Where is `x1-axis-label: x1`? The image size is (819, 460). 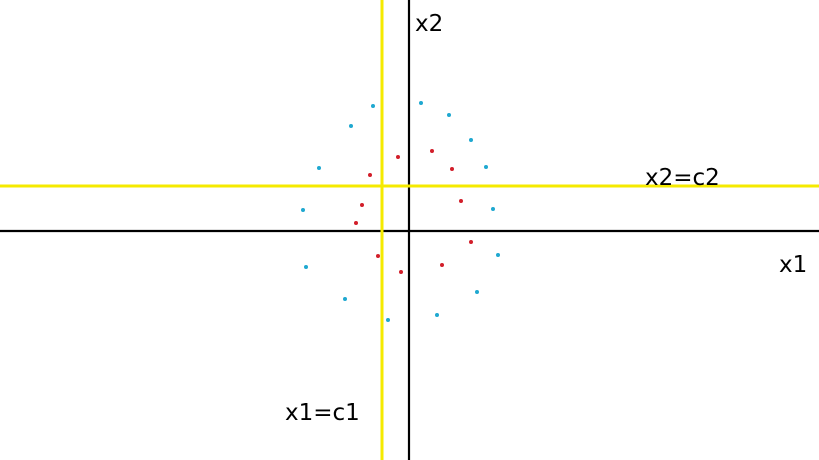 x1-axis-label: x1 is located at coordinates (793, 265).